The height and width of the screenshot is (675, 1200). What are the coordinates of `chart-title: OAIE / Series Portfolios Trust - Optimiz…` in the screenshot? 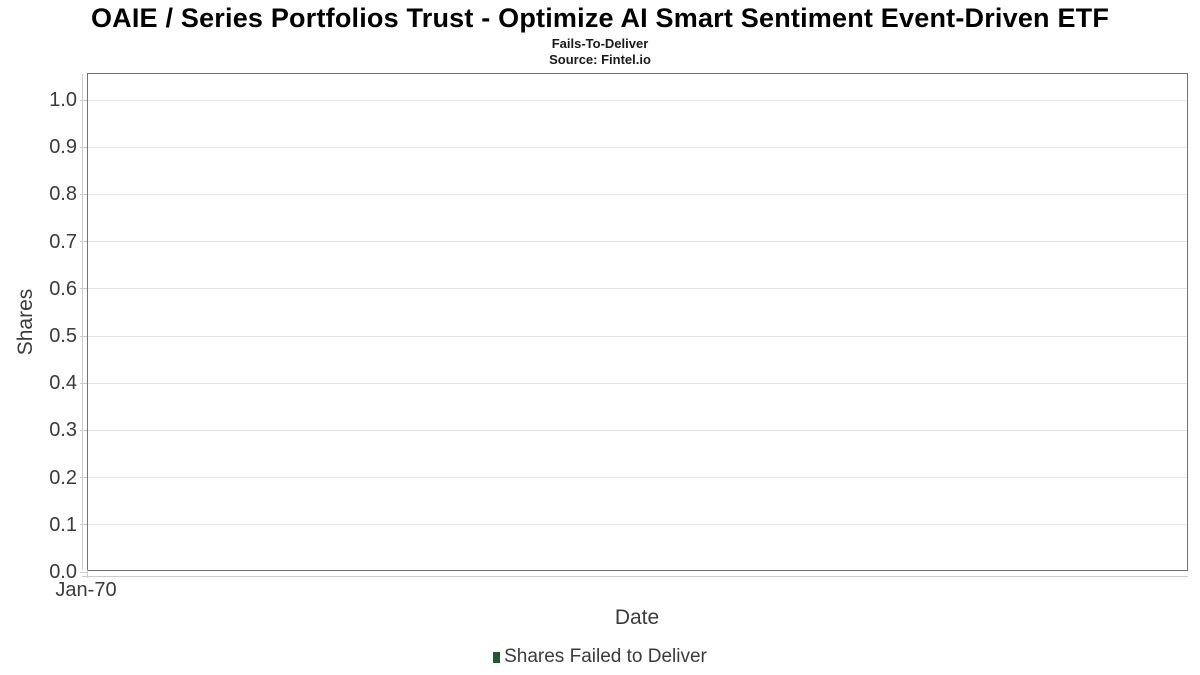 It's located at (600, 18).